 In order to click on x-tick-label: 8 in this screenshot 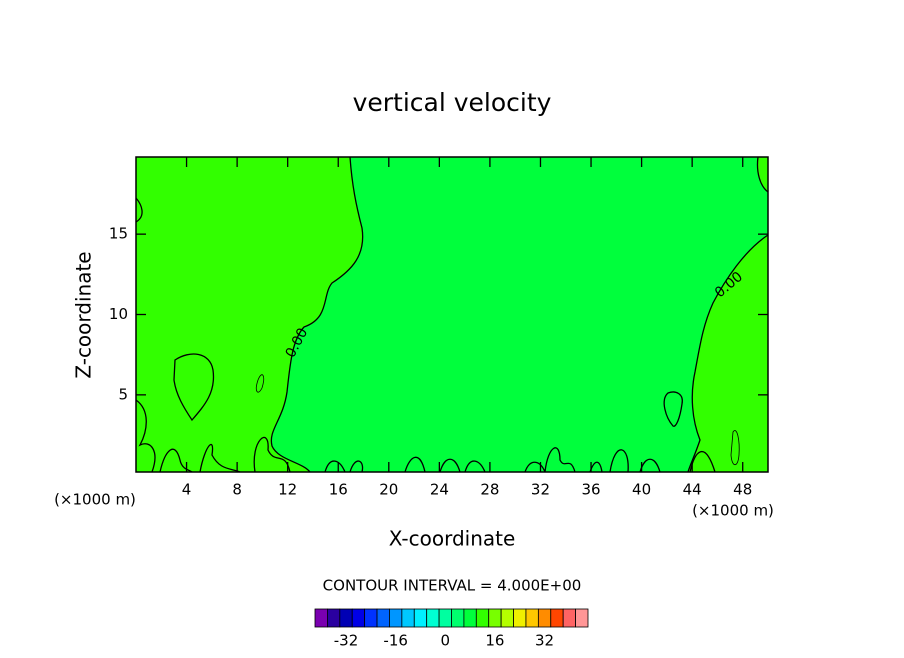, I will do `click(237, 490)`.